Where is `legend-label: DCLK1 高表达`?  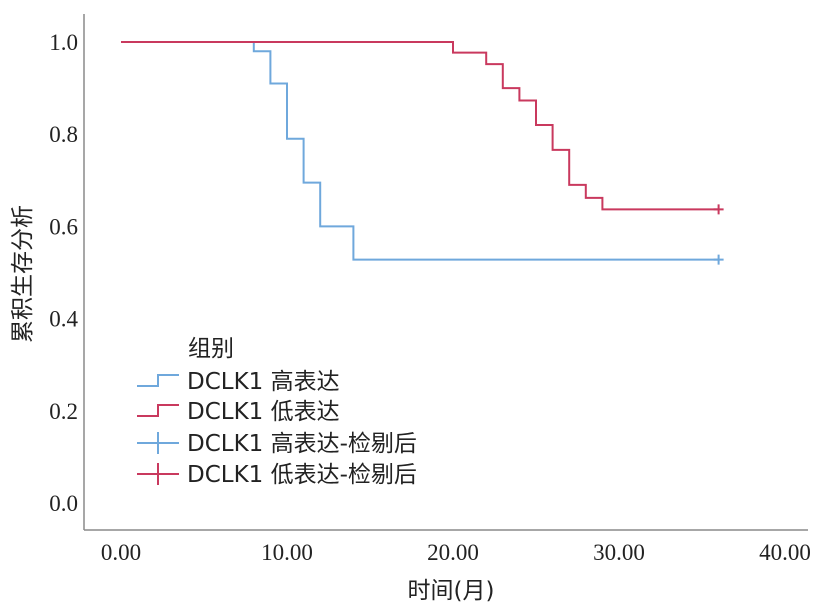 legend-label: DCLK1 高表达 is located at coordinates (263, 382).